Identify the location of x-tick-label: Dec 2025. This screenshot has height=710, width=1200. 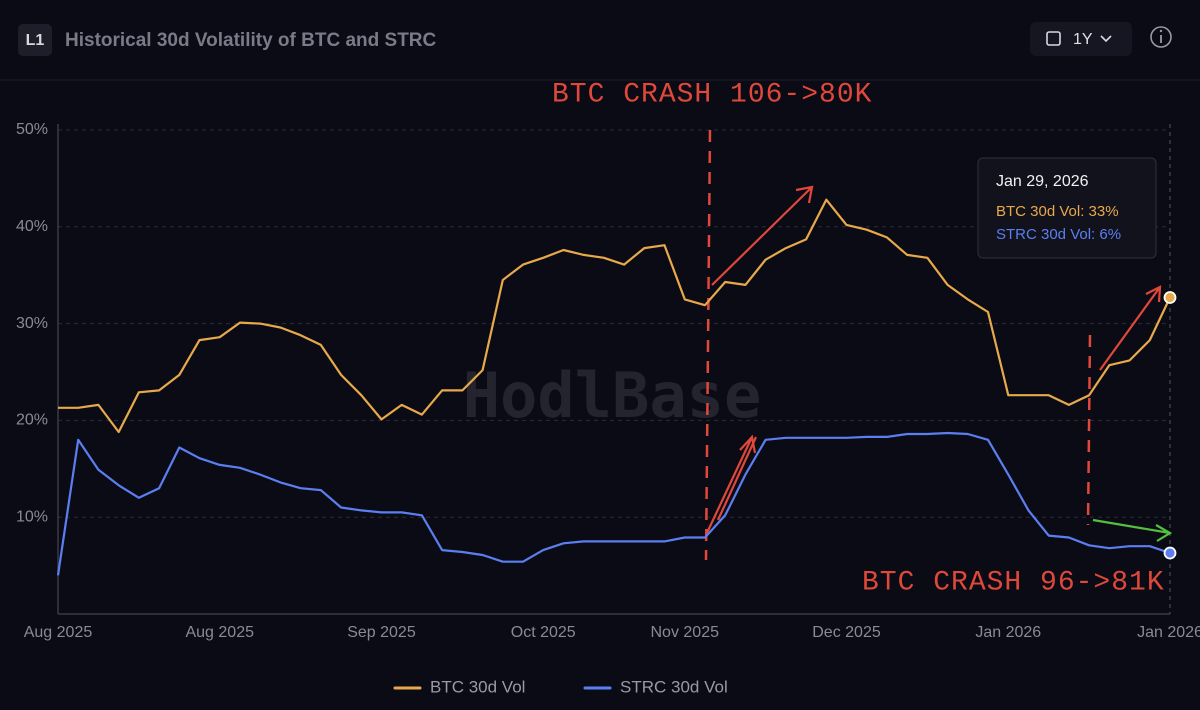
(846, 632).